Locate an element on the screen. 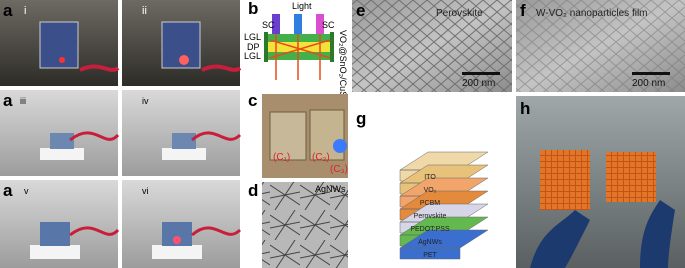 The height and width of the screenshot is (268, 685). panel-c: c (C₁) (C₂) (C₃) is located at coordinates (298, 134).